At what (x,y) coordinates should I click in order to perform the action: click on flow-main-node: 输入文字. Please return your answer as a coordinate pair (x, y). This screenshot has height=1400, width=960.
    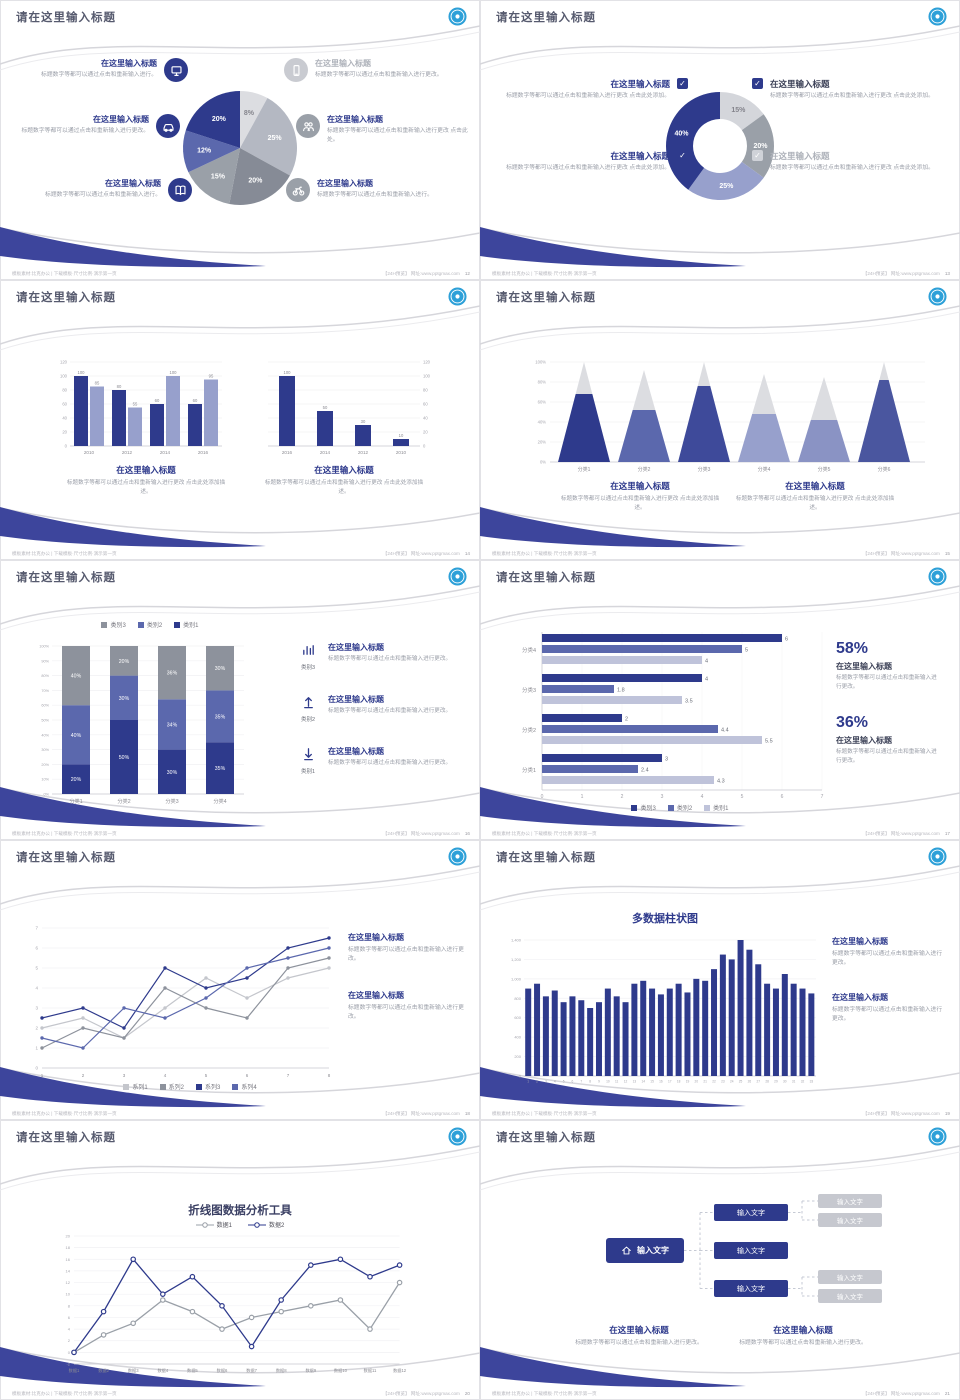
    Looking at the image, I should click on (751, 1212).